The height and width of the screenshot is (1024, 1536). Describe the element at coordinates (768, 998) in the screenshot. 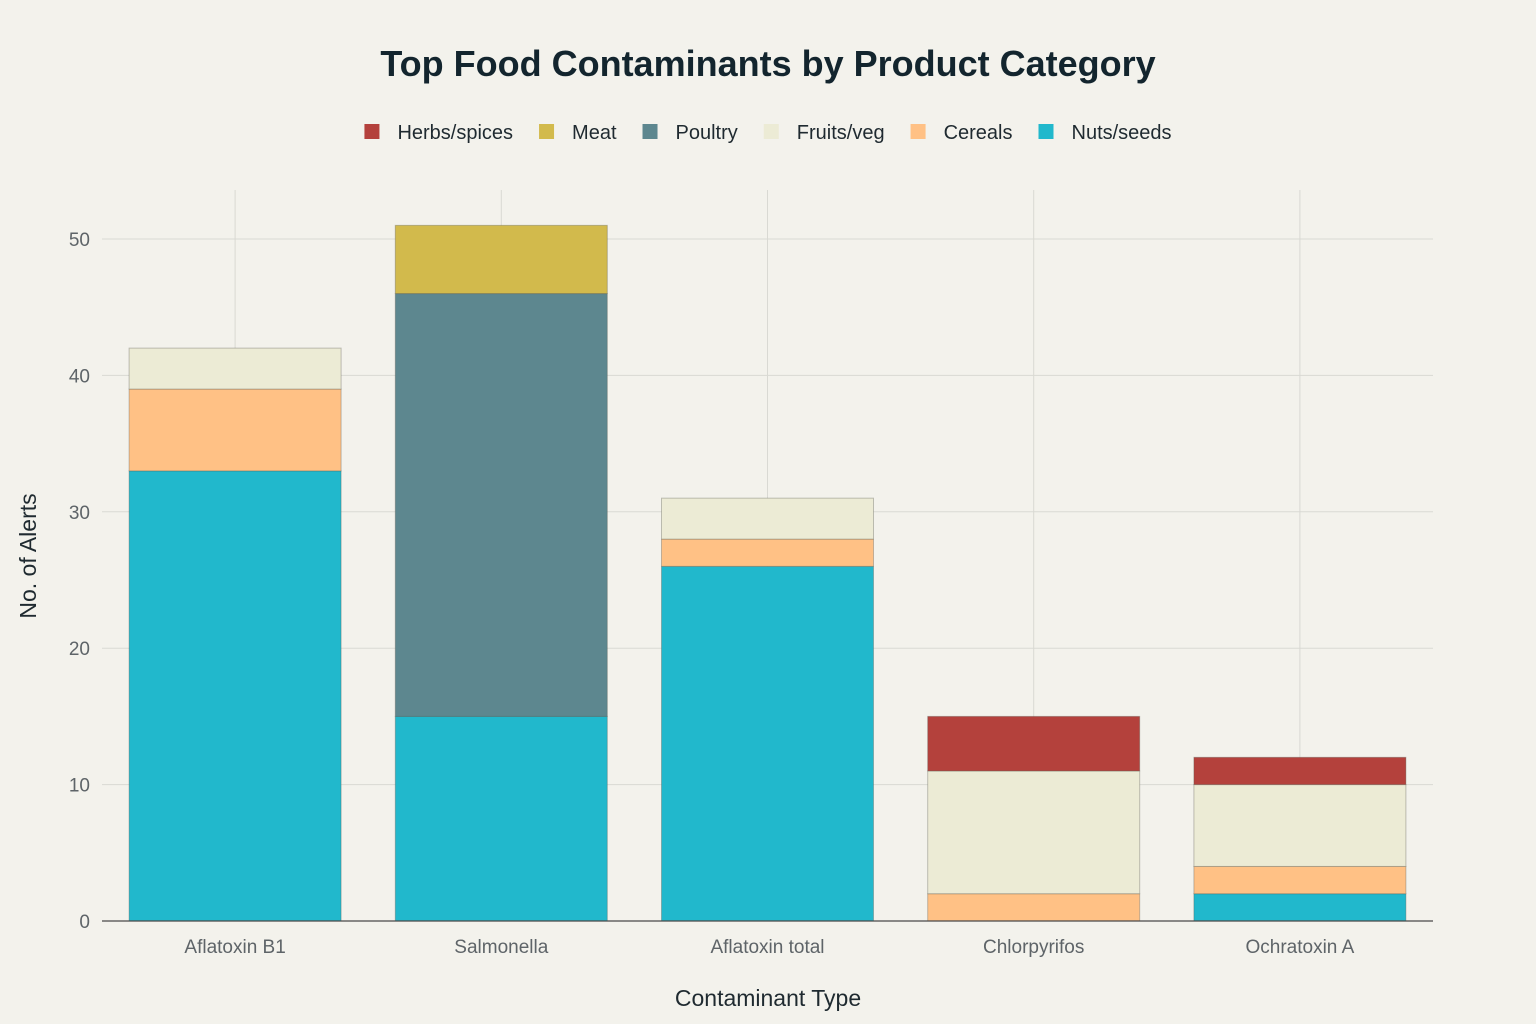

I see `x-axis-title: Contaminant Type` at that location.